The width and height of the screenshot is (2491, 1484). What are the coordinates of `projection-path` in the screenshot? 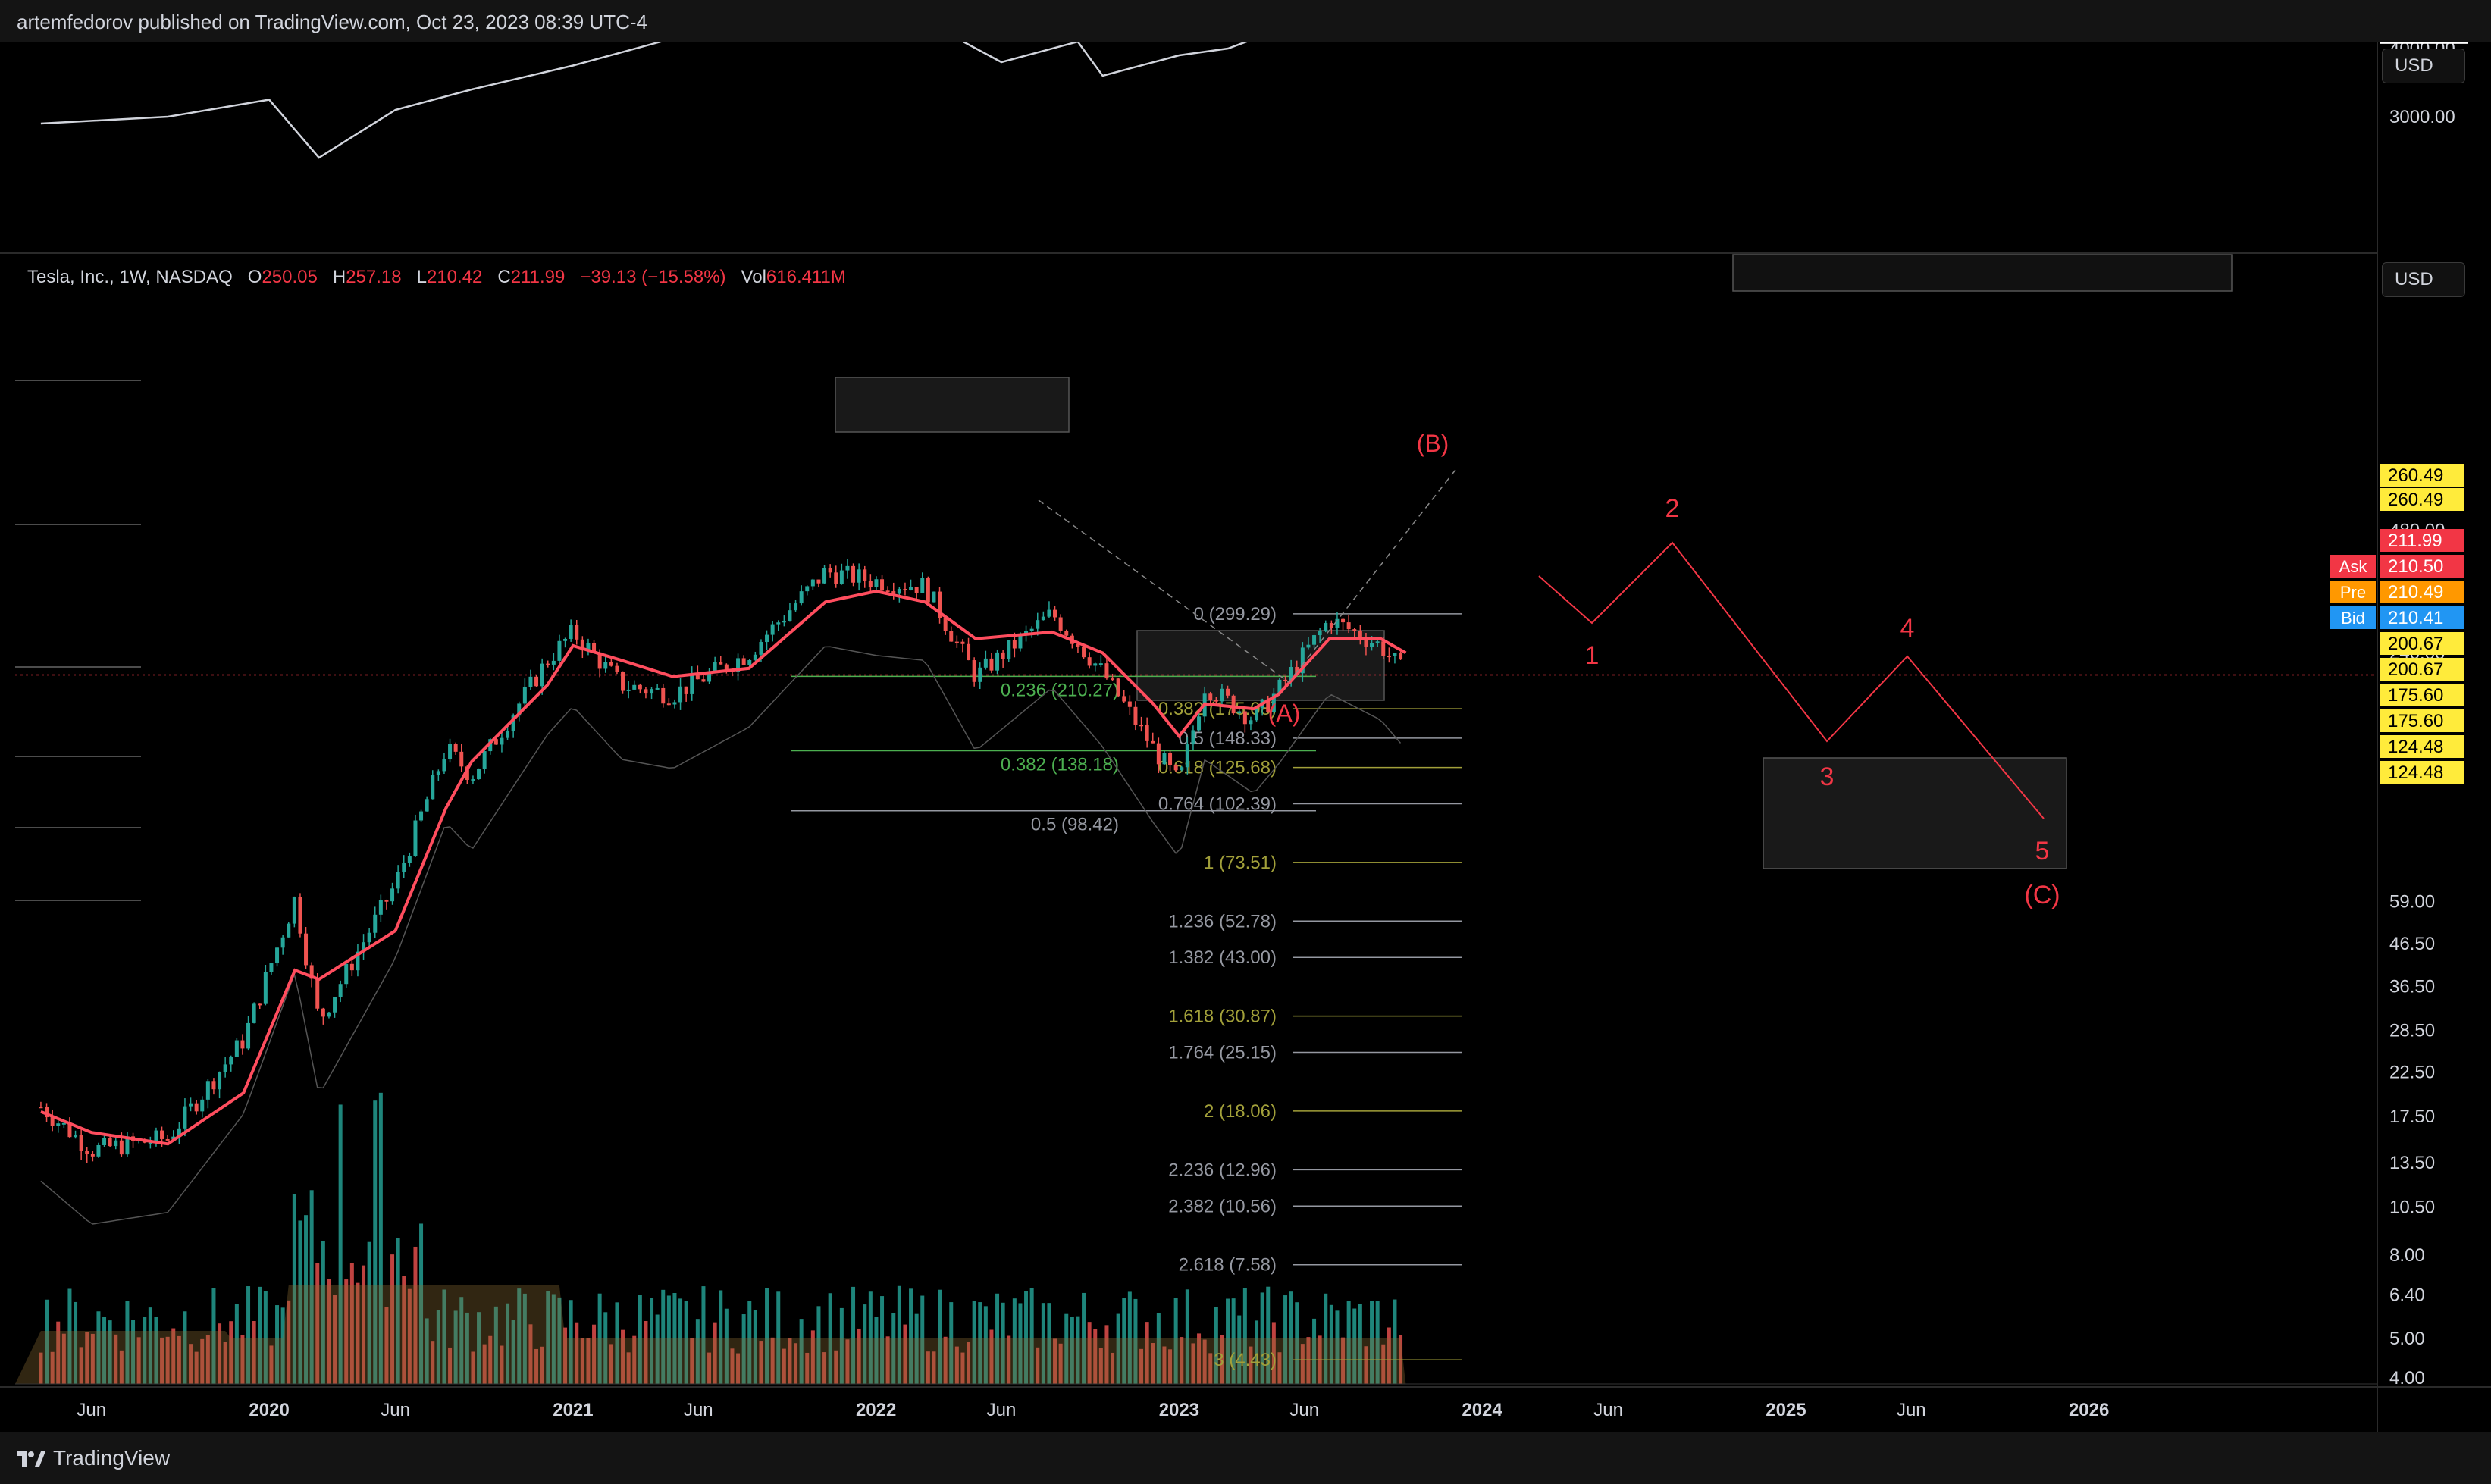 It's located at (1791, 680).